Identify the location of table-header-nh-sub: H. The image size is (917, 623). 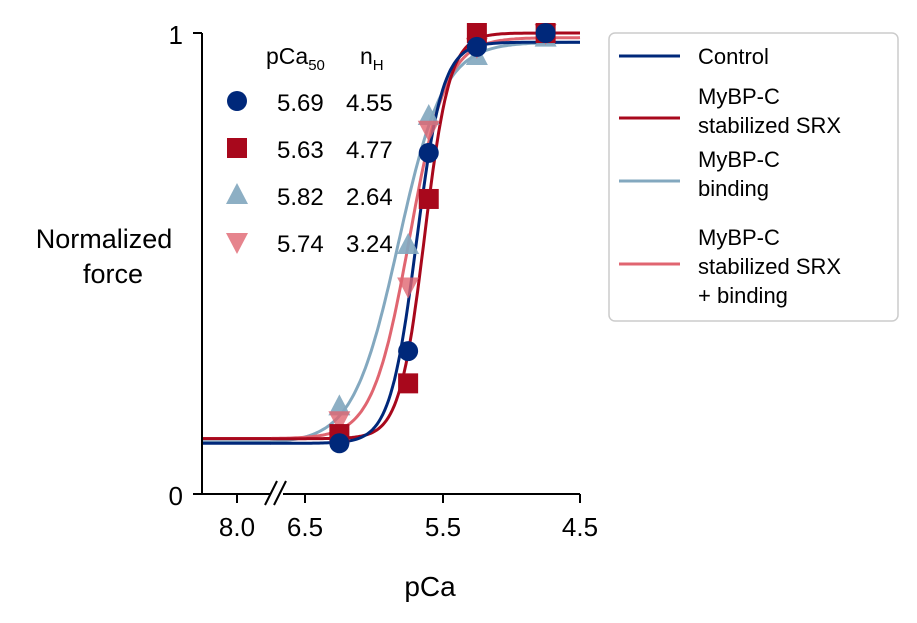
(378, 65).